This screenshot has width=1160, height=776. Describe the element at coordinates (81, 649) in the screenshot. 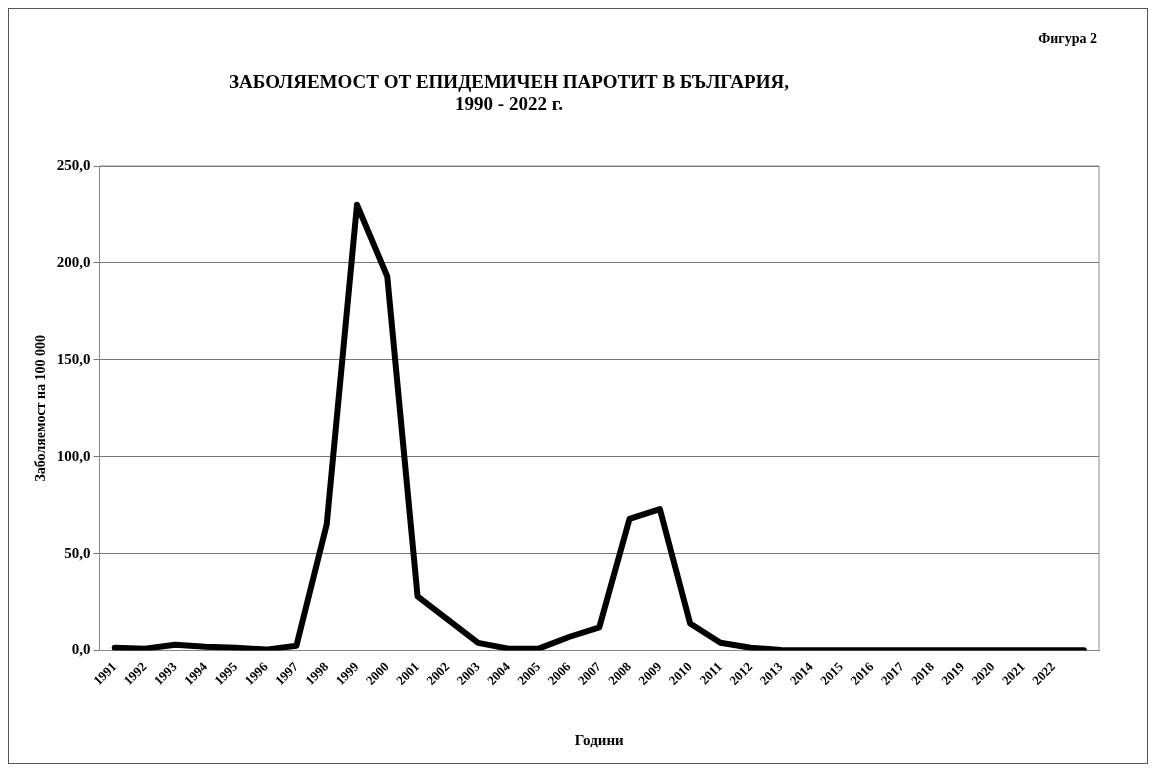

I see `y-tick-label: 0,0` at that location.